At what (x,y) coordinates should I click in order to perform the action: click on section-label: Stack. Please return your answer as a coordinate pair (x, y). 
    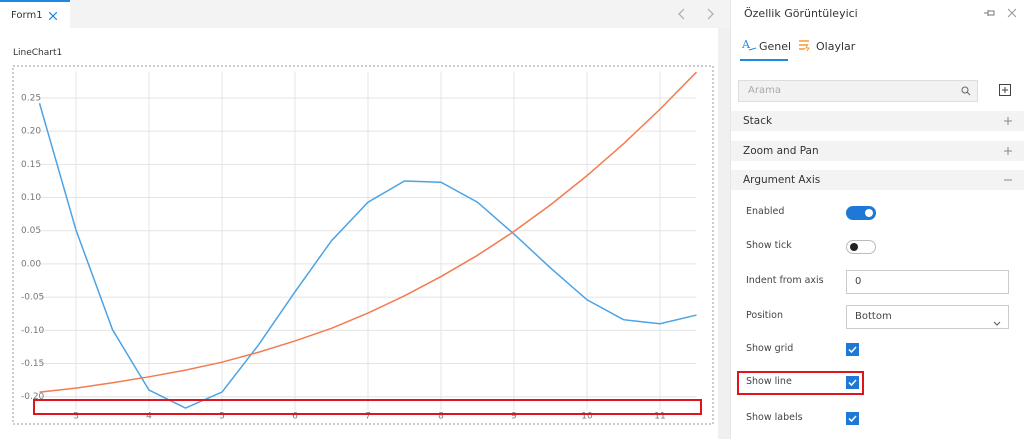
    Looking at the image, I should click on (758, 121).